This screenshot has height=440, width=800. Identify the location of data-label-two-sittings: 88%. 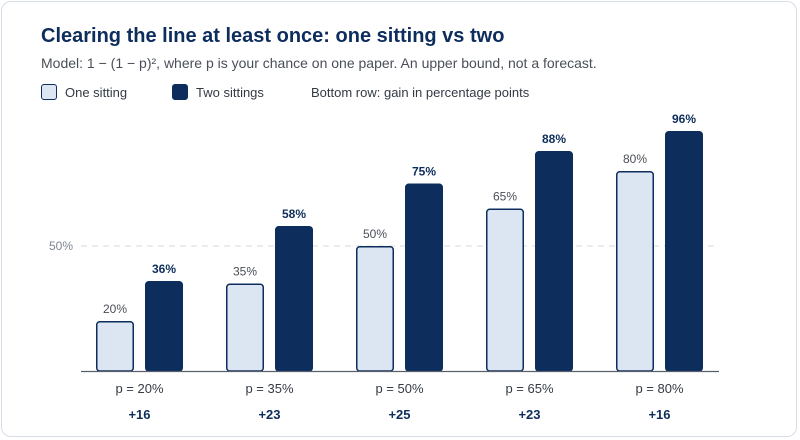
(554, 139).